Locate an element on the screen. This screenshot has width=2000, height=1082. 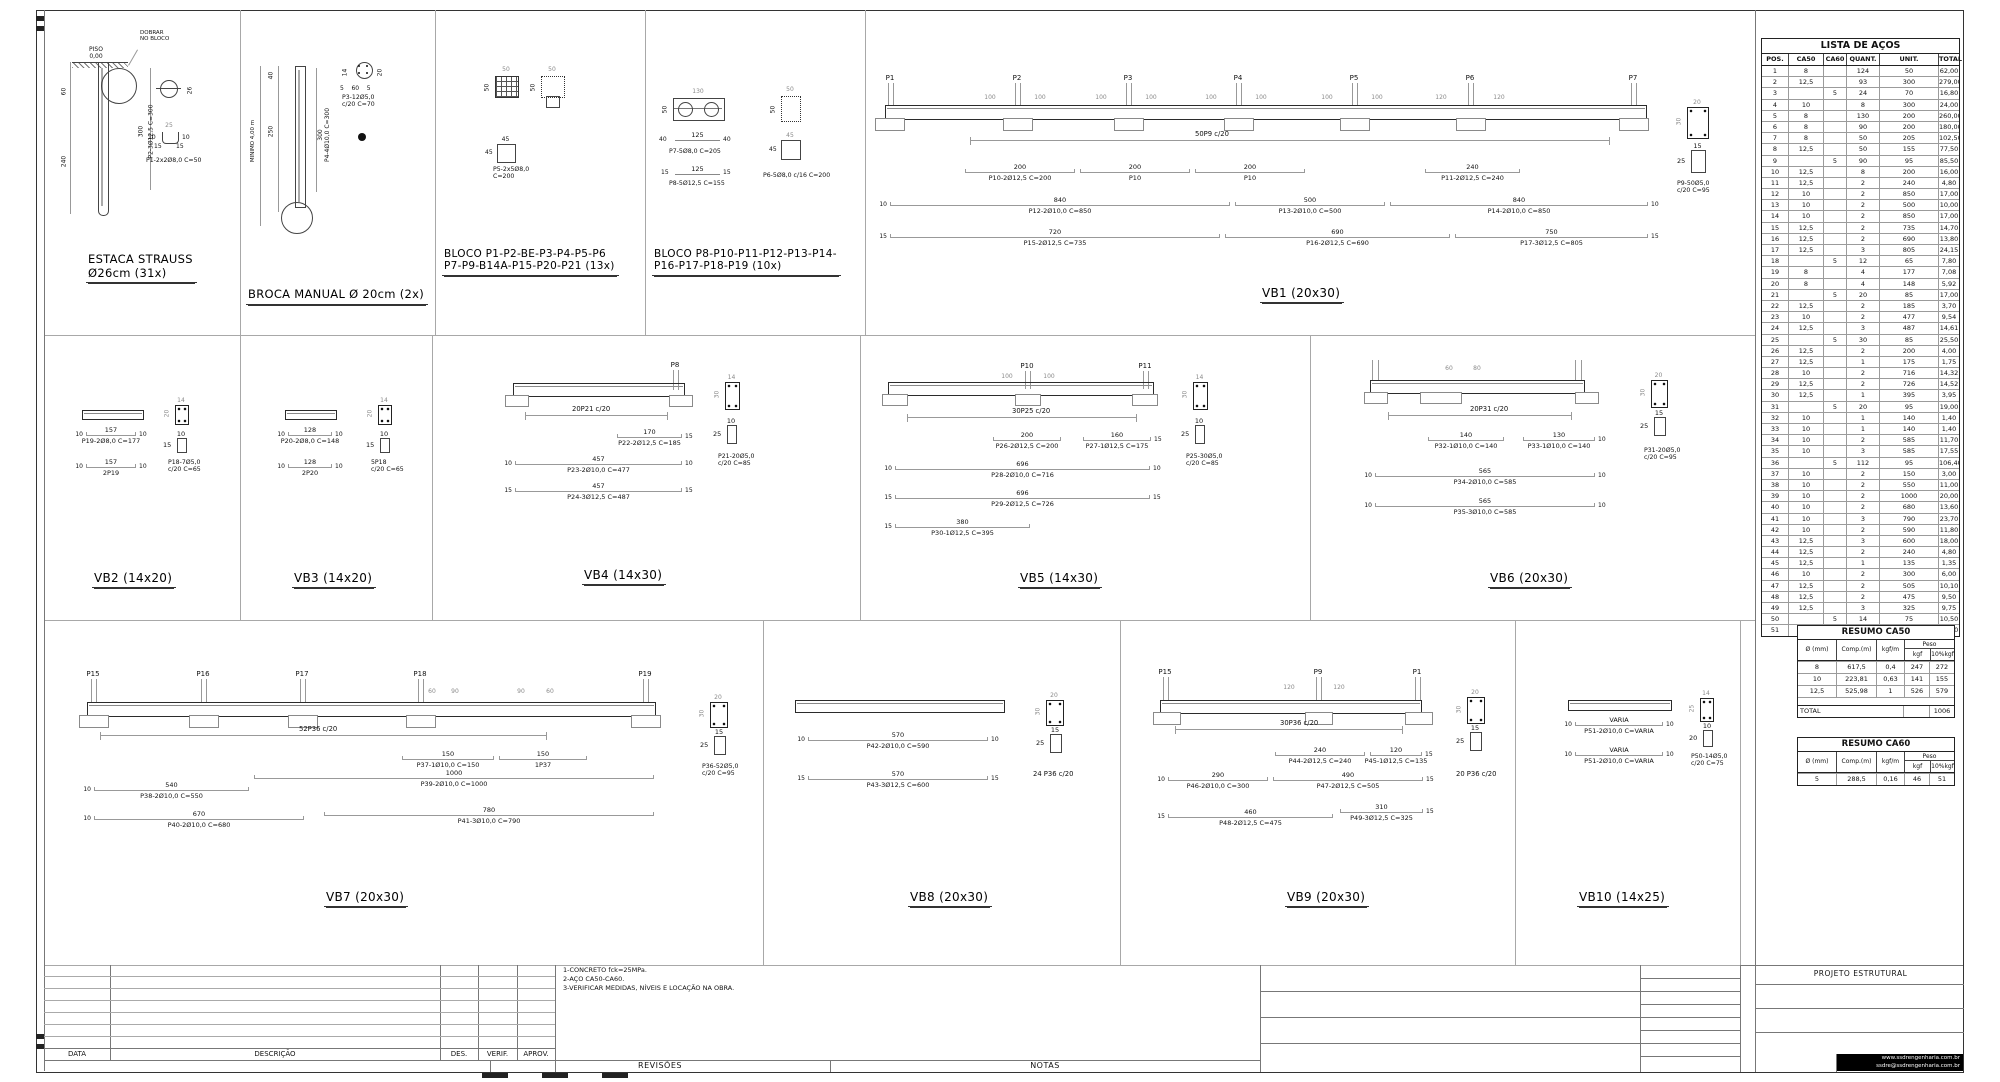
panel-title: VB8 (20x30) is located at coordinates (950, 899).